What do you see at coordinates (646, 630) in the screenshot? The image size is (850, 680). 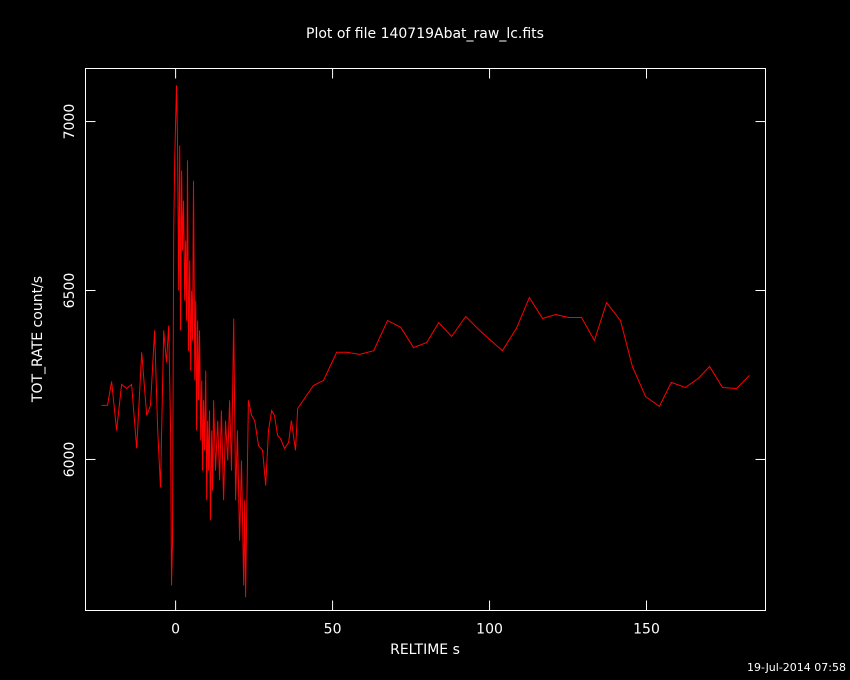 I see `x-tick-label: 150` at bounding box center [646, 630].